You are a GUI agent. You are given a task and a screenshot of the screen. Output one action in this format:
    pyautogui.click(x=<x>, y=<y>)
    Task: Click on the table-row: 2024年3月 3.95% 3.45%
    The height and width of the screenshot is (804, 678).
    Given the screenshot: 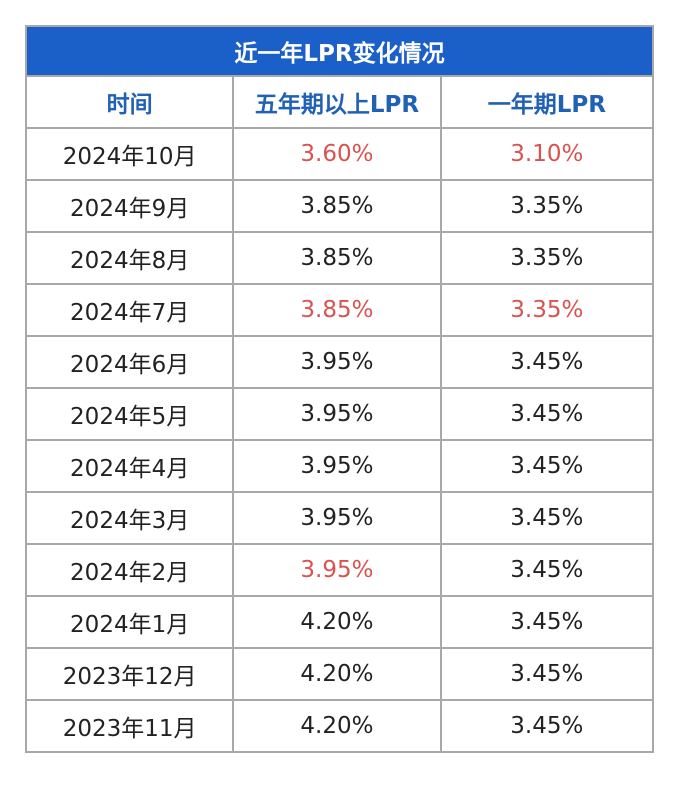 What is the action you would take?
    pyautogui.click(x=339, y=518)
    